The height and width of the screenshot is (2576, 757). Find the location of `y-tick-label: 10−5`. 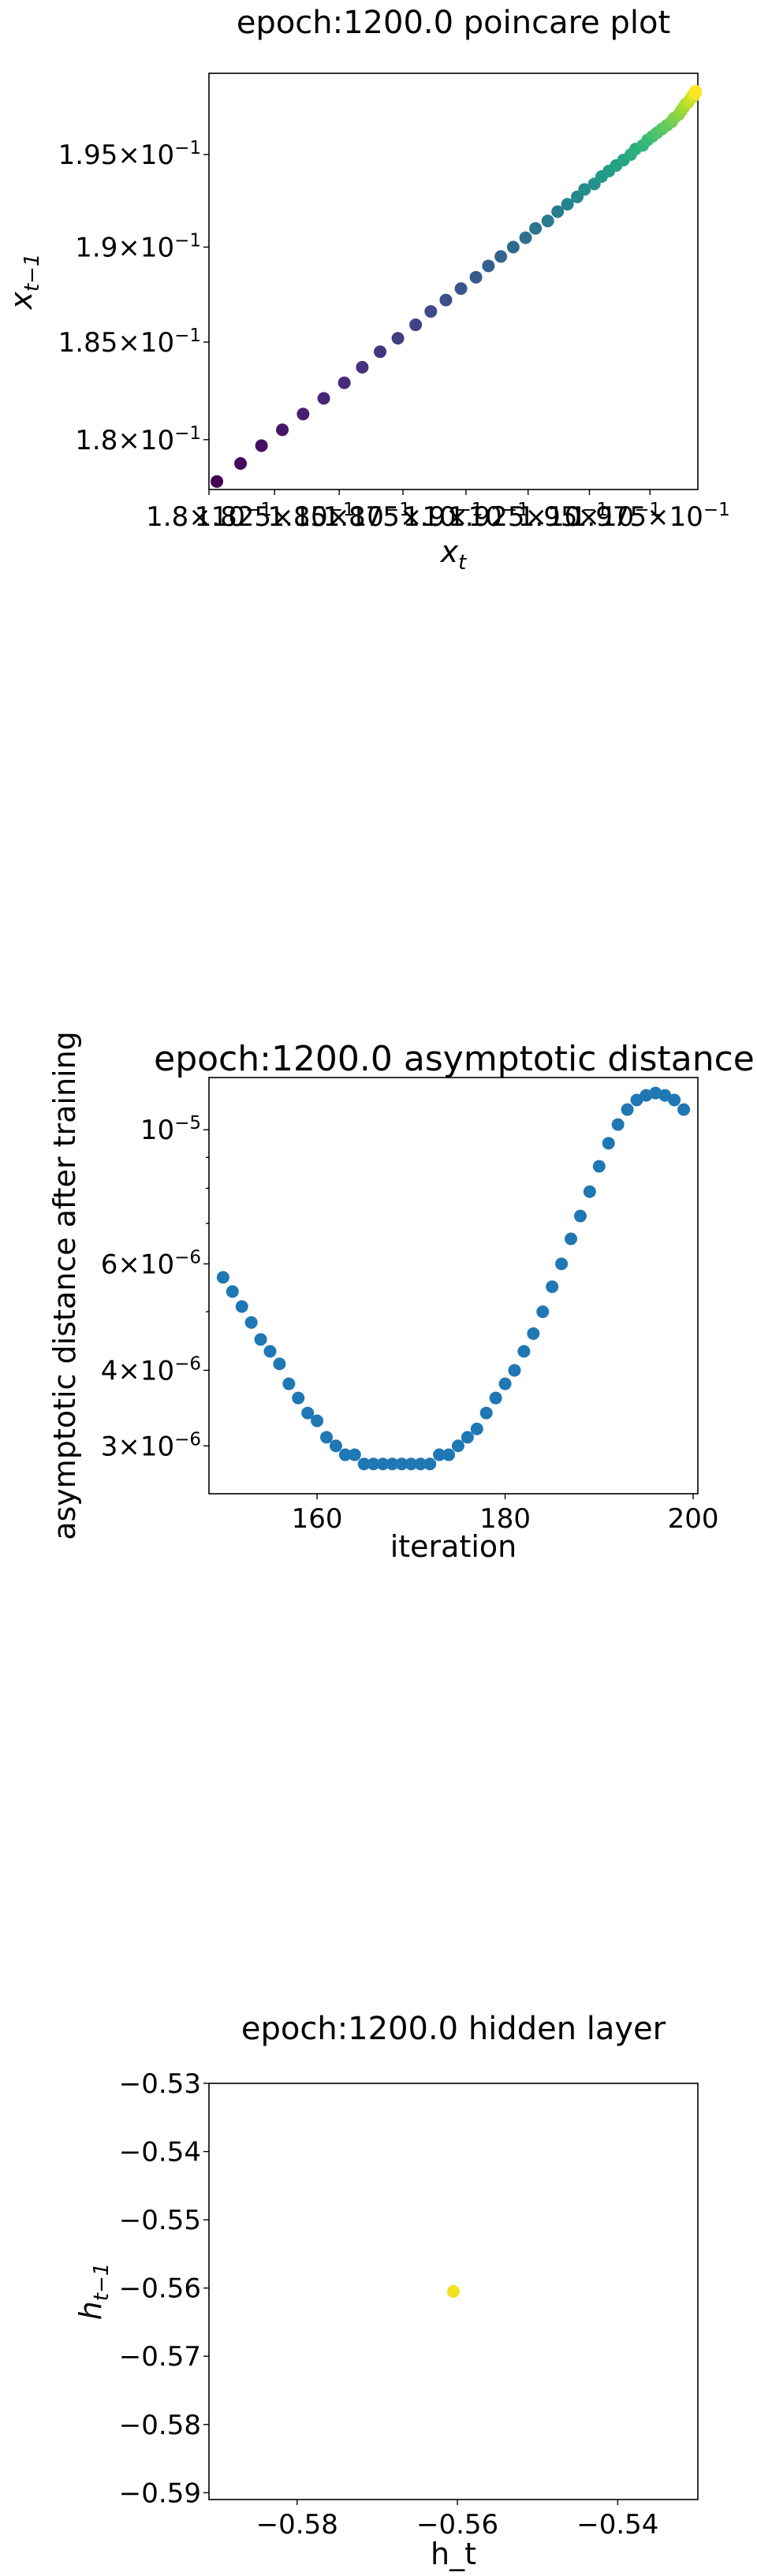

y-tick-label: 10−5 is located at coordinates (170, 1129).